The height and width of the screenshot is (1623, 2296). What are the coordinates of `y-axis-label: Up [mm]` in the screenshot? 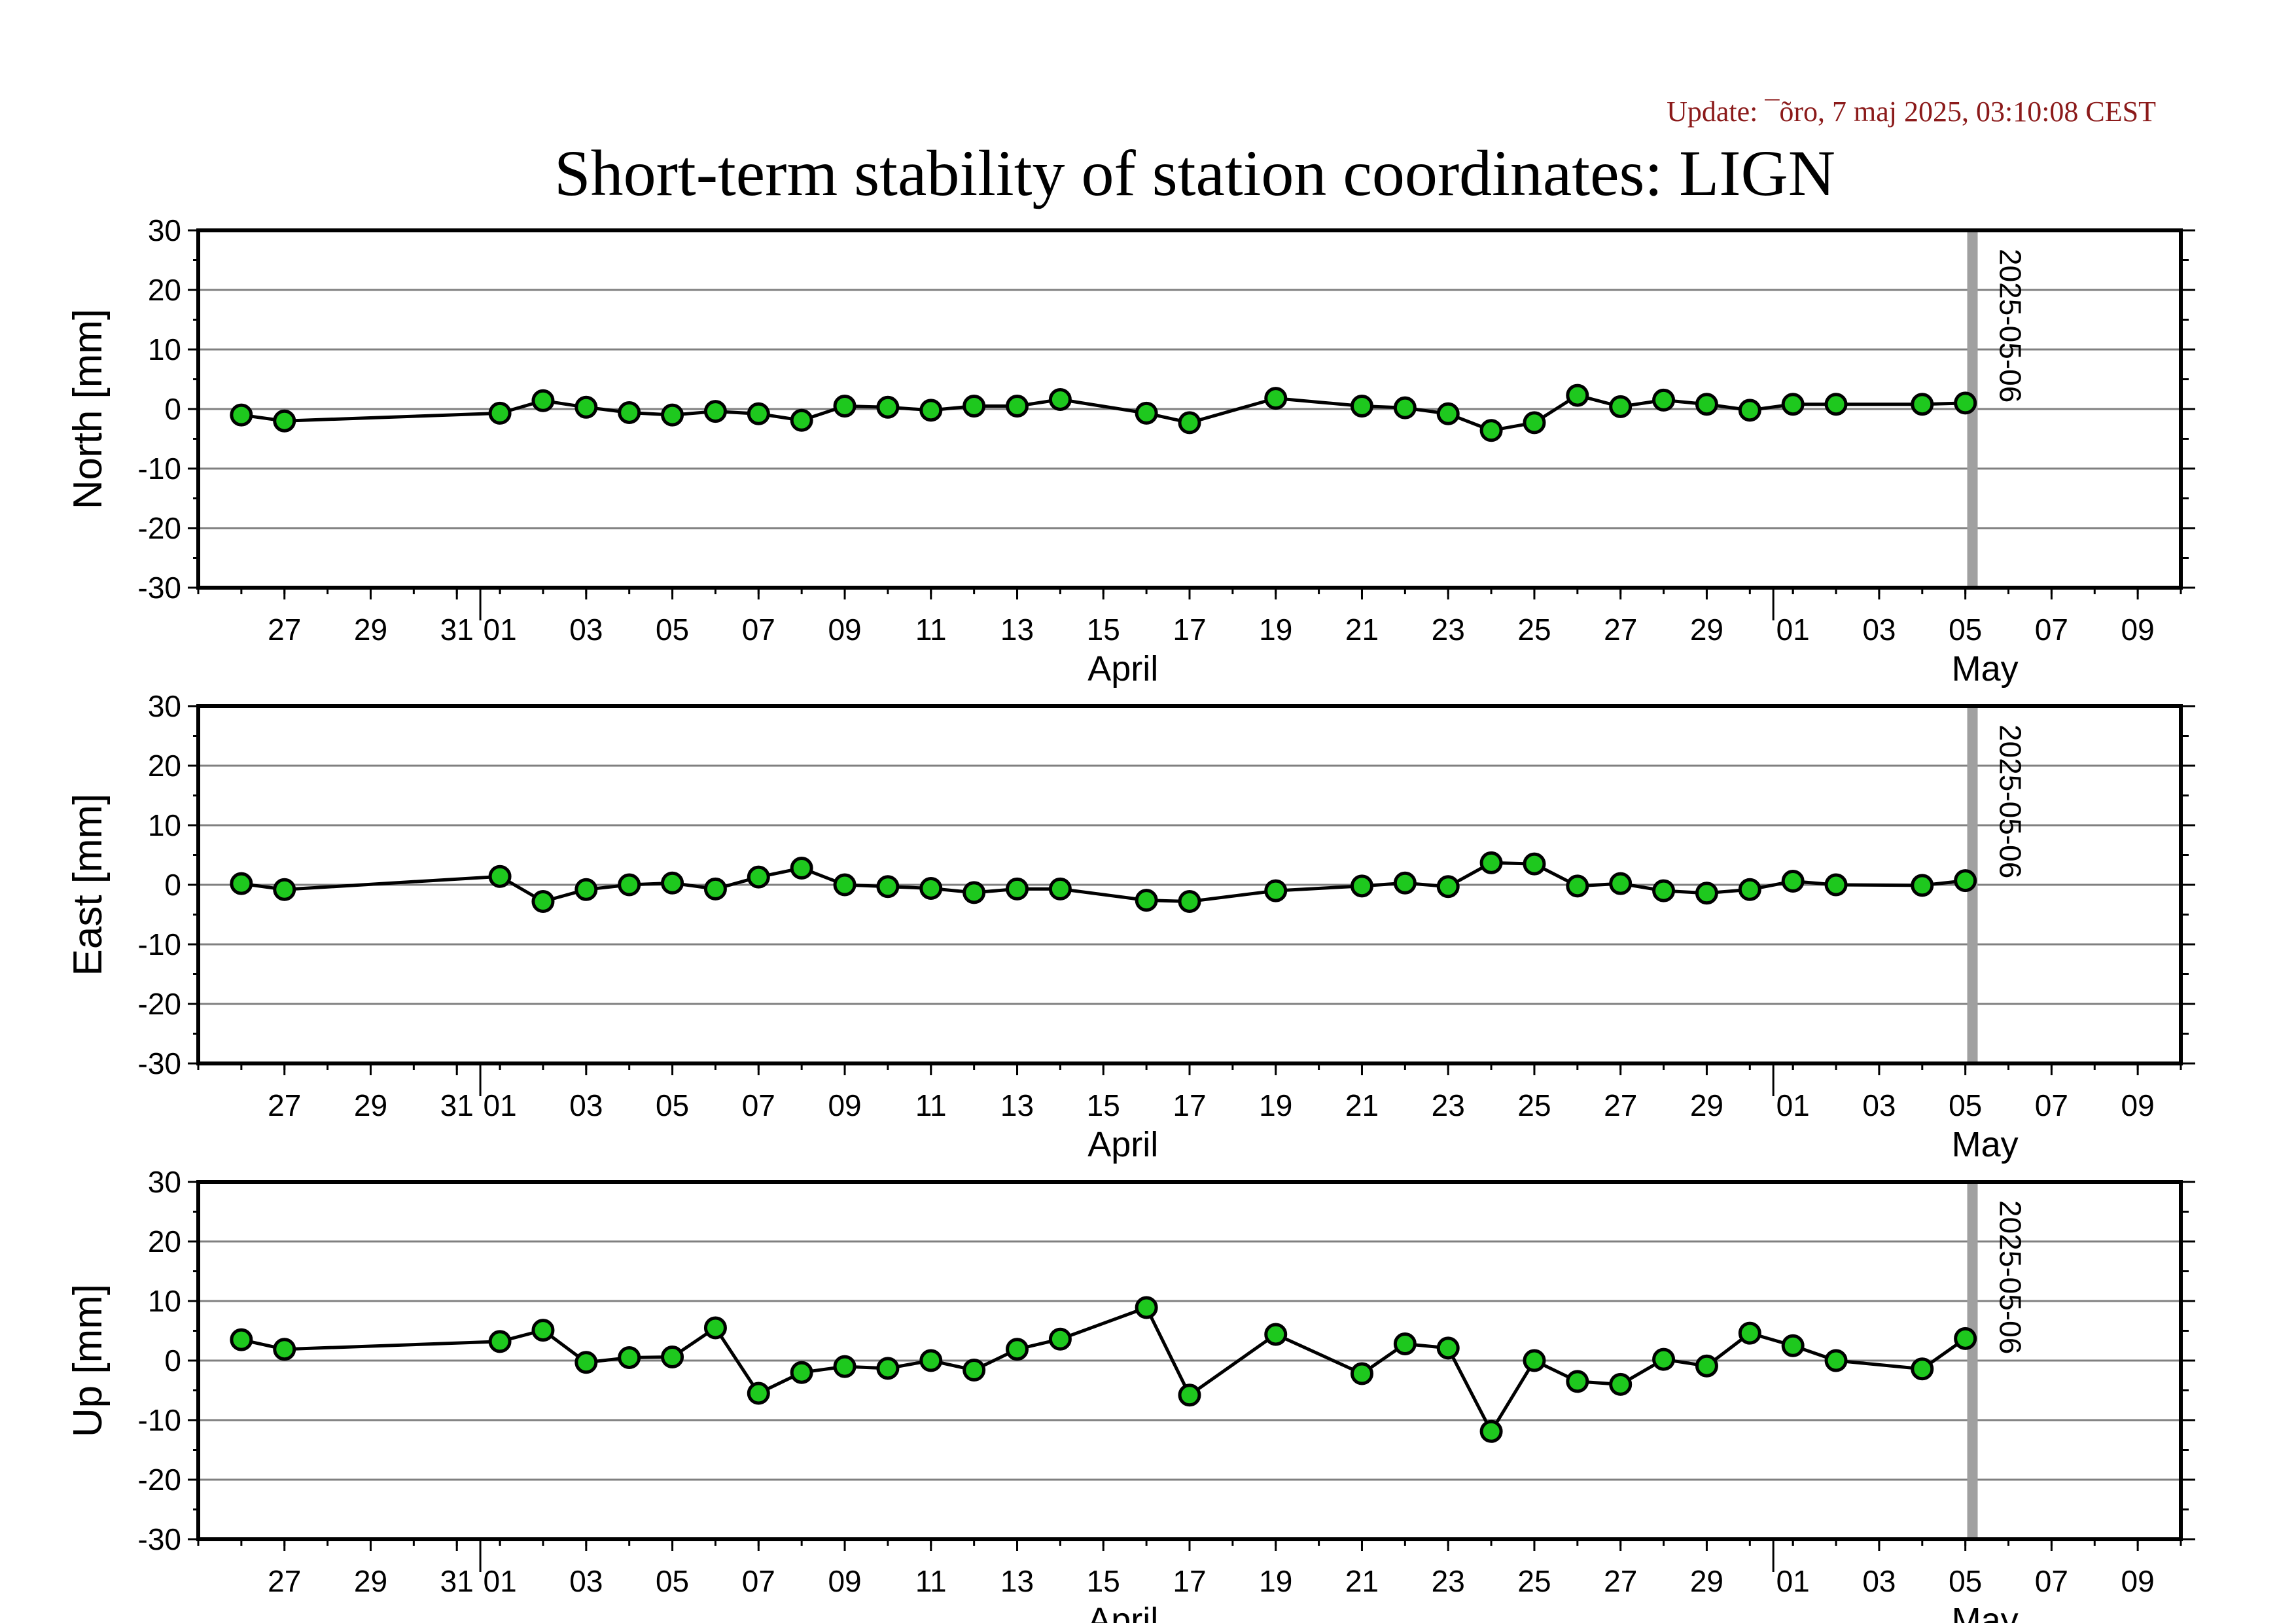 It's located at (88, 1360).